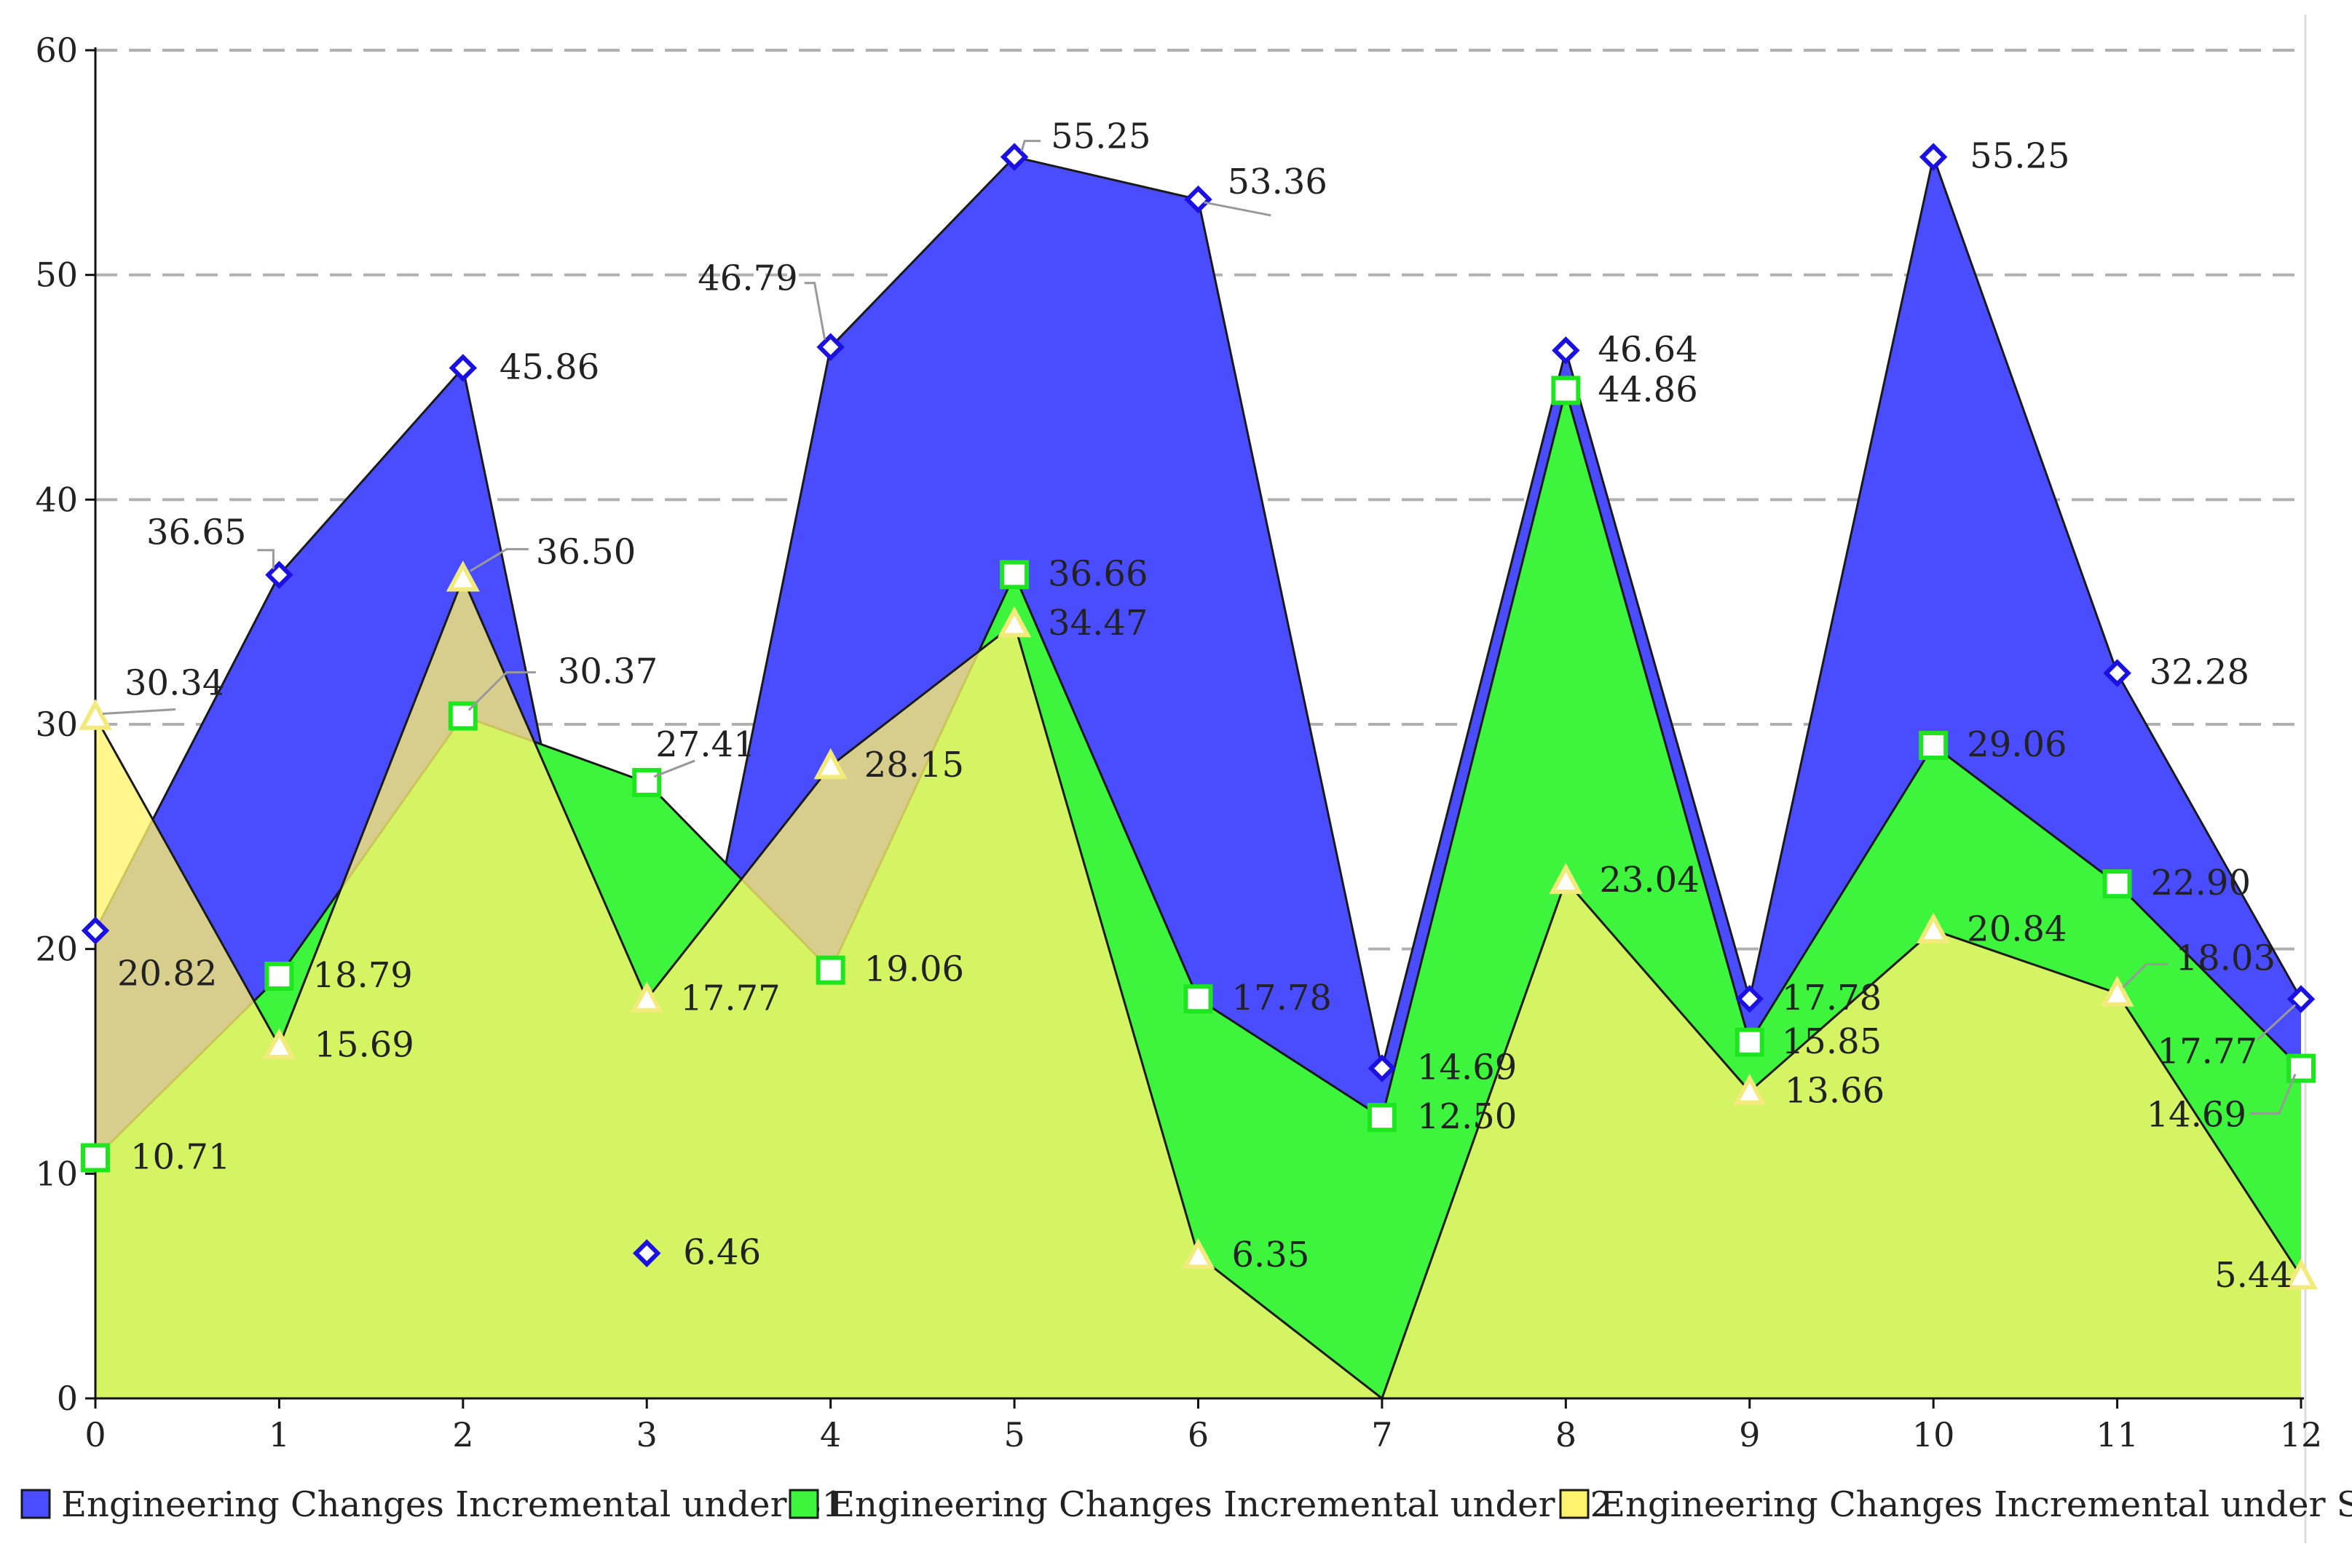  Describe the element at coordinates (1277, 182) in the screenshot. I see `data-label-s1: 53.36` at that location.